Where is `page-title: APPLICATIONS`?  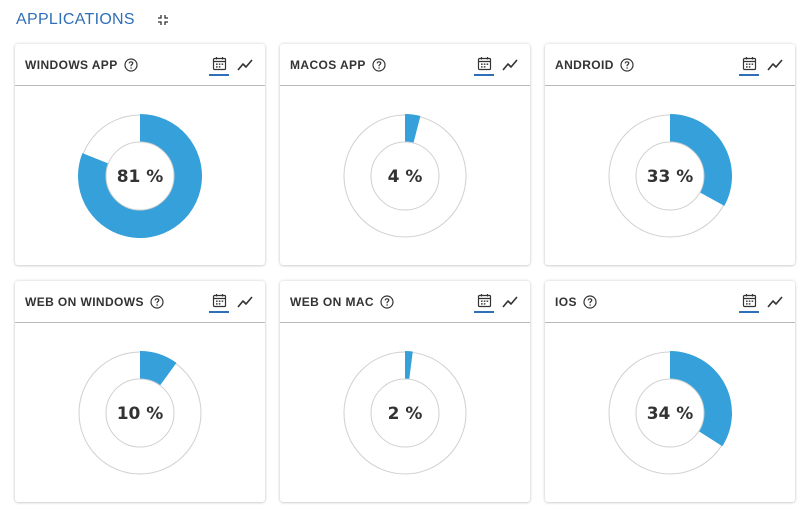
page-title: APPLICATIONS is located at coordinates (75, 19).